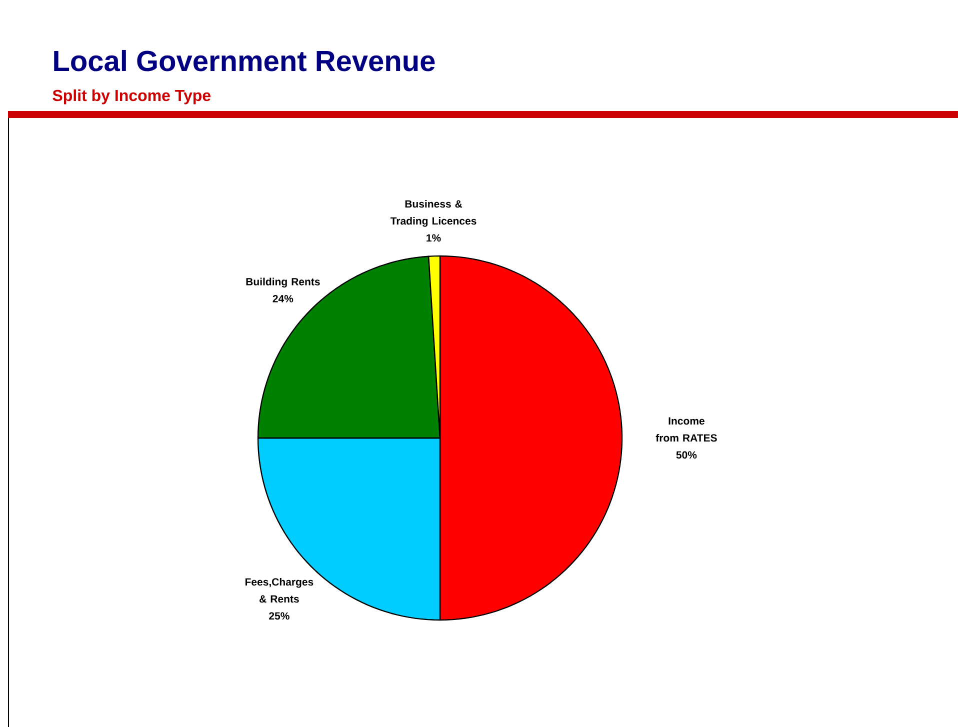 The width and height of the screenshot is (958, 727). What do you see at coordinates (283, 298) in the screenshot?
I see `data-label: 24%` at bounding box center [283, 298].